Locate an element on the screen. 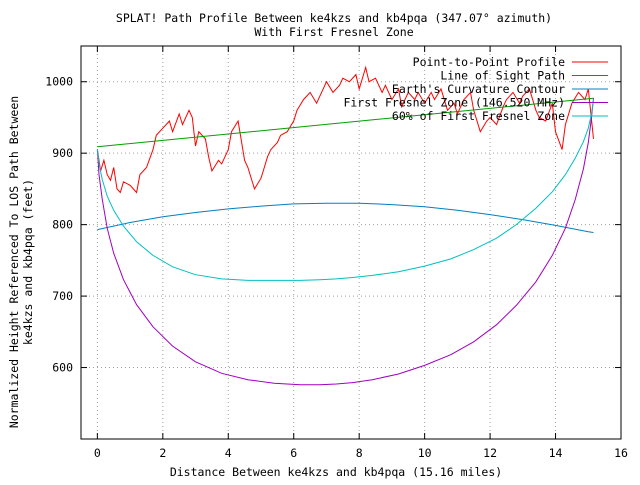 This screenshot has width=640, height=485. legend-label: Point-to-Point Profile is located at coordinates (489, 62).